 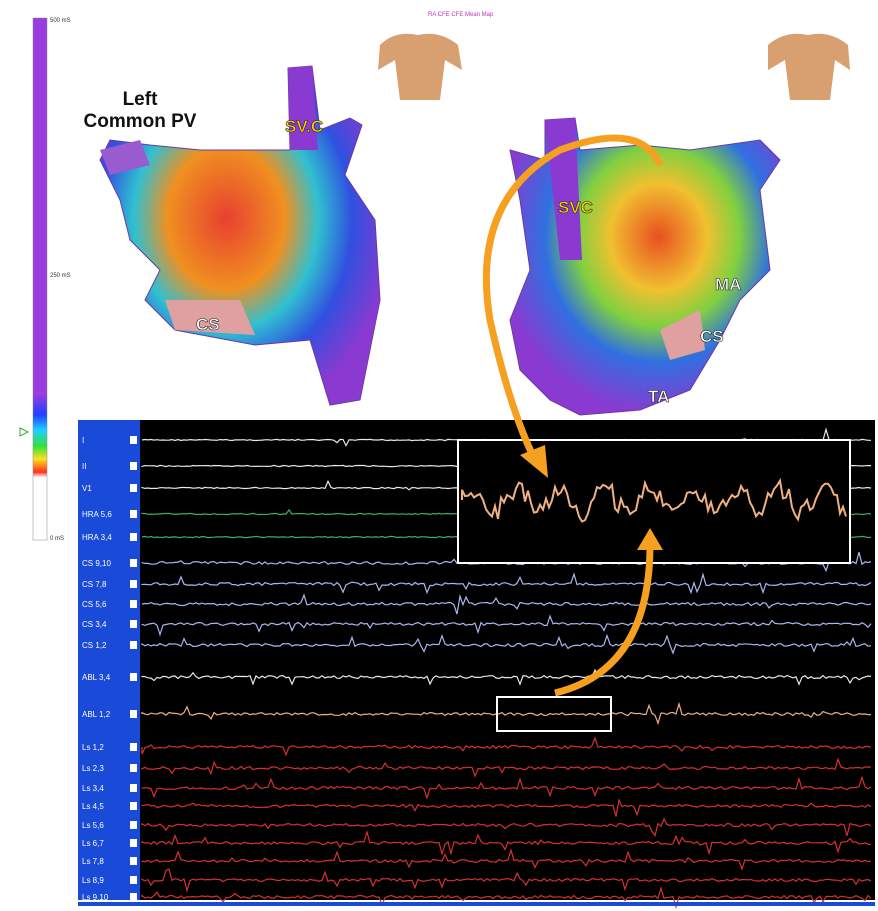 What do you see at coordinates (728, 284) in the screenshot?
I see `map-label: MA` at bounding box center [728, 284].